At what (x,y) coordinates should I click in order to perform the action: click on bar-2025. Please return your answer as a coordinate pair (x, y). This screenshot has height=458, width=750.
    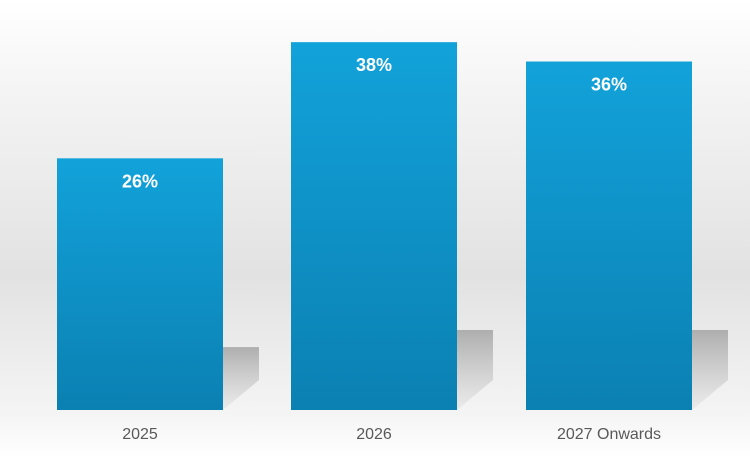
    Looking at the image, I should click on (140, 284).